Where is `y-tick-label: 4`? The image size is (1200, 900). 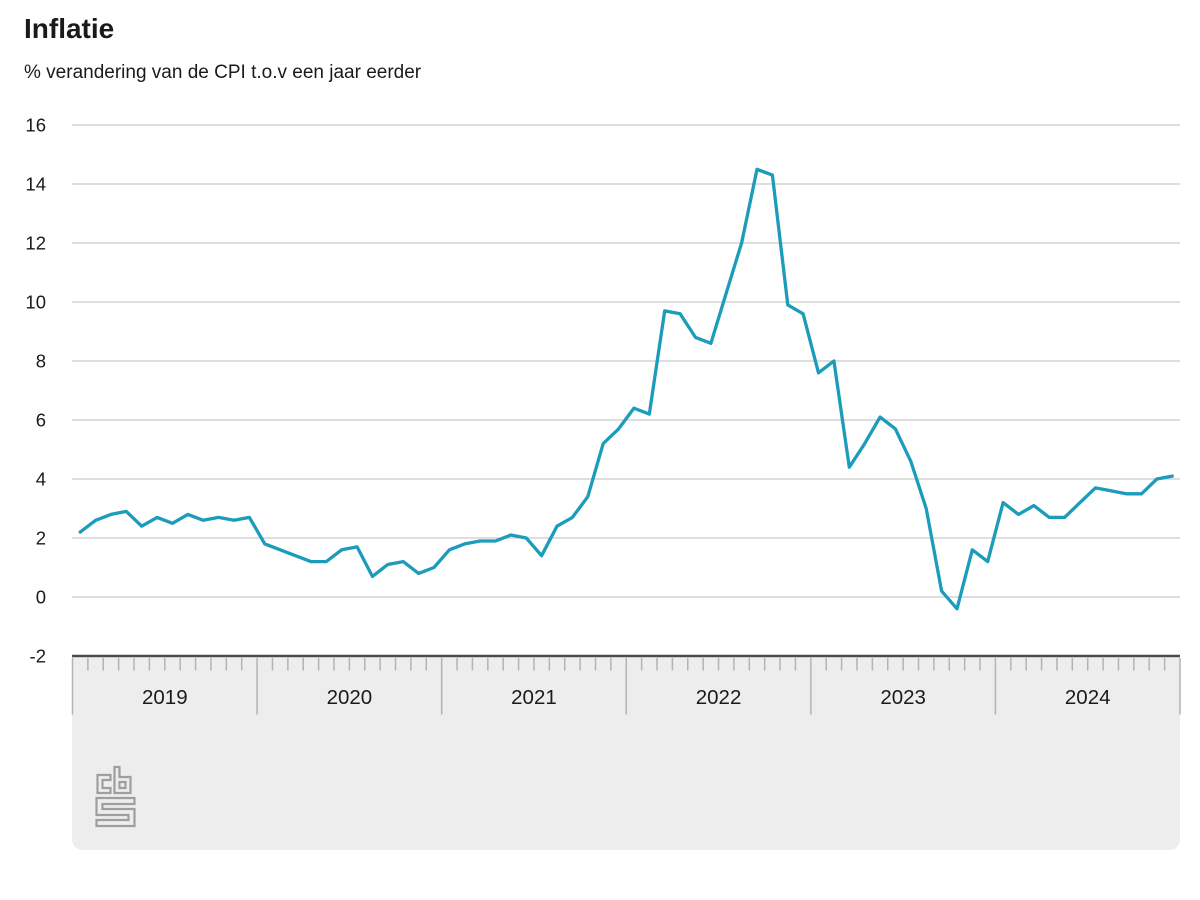
y-tick-label: 4 is located at coordinates (41, 479).